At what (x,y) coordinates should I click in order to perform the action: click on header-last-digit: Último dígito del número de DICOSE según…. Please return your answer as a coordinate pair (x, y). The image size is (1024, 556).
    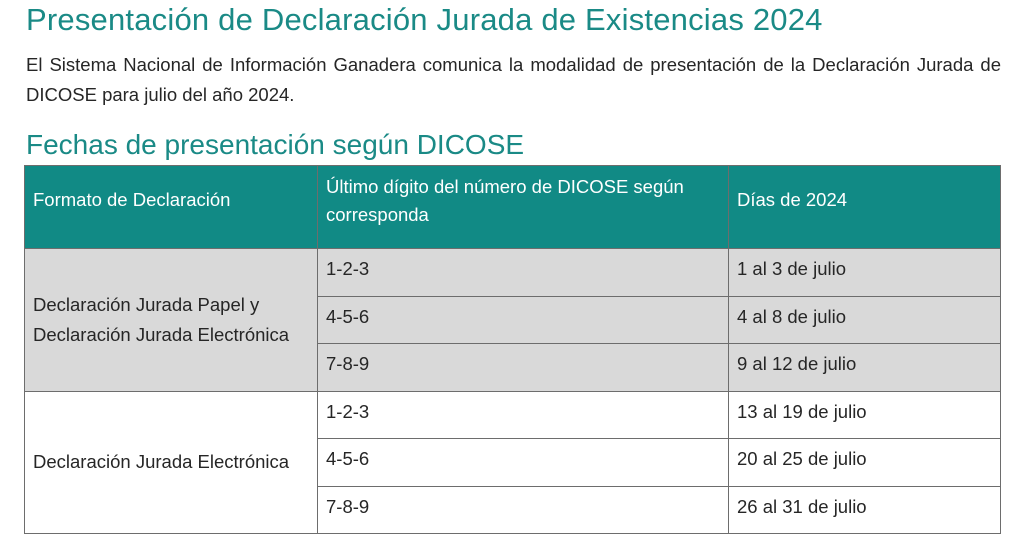
    Looking at the image, I should click on (523, 207).